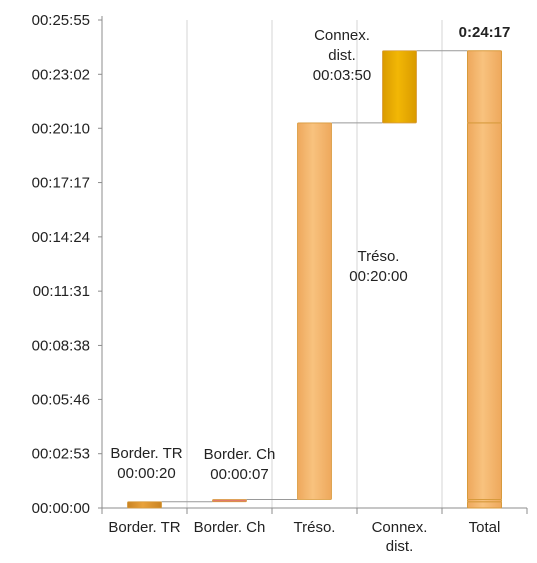  I want to click on y-tick-label: 00:02:53, so click(61, 454).